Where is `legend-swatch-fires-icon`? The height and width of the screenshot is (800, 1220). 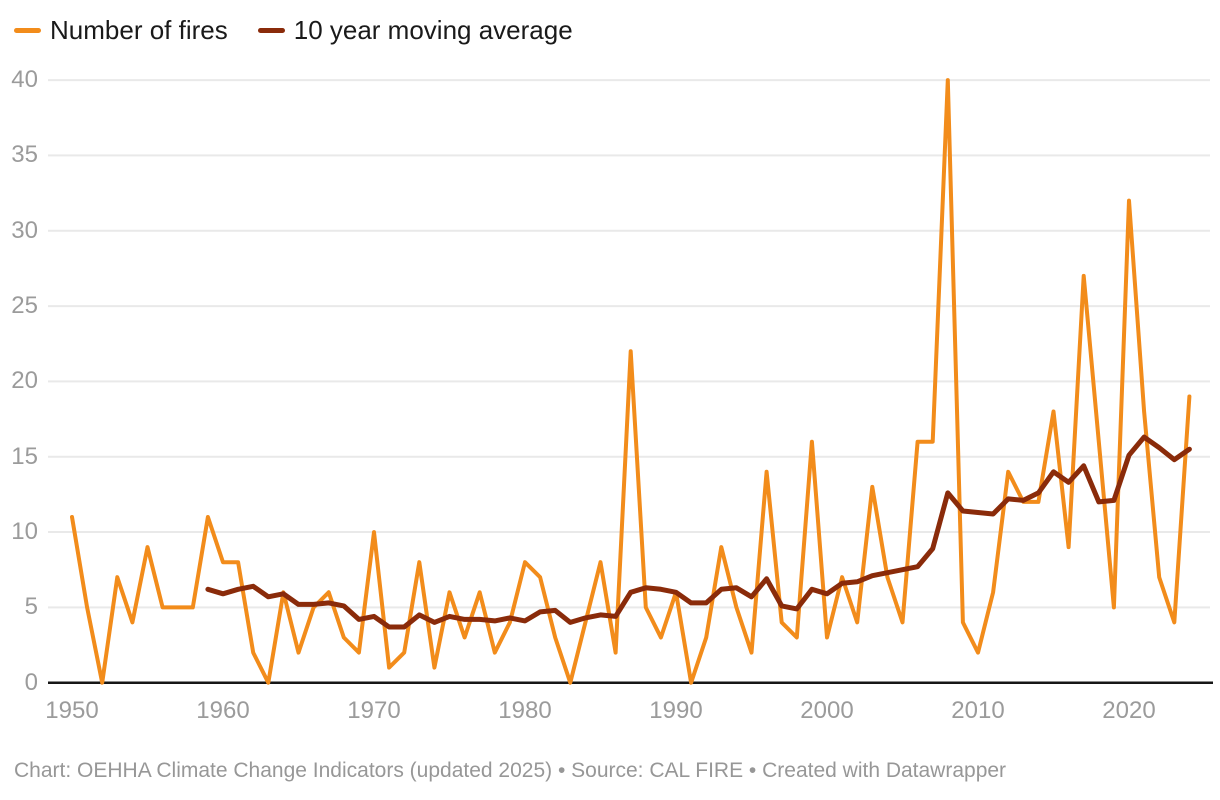
legend-swatch-fires-icon is located at coordinates (27, 30).